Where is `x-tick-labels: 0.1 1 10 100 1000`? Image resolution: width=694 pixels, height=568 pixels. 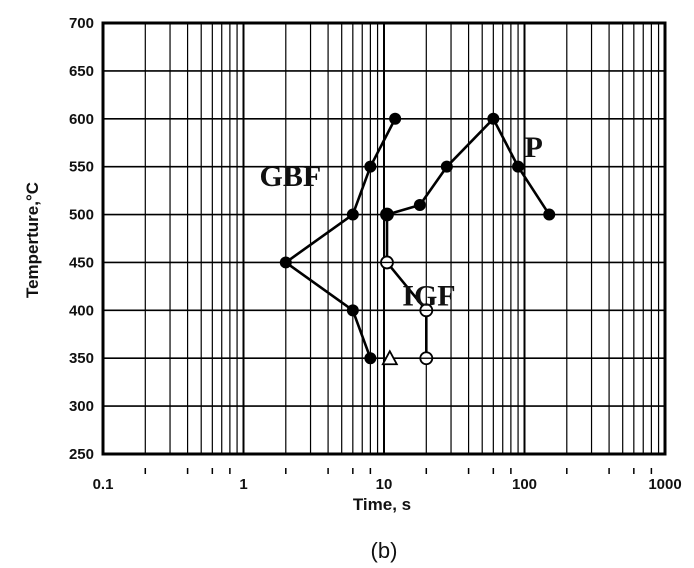 x-tick-labels: 0.1 1 10 100 1000 is located at coordinates (387, 480).